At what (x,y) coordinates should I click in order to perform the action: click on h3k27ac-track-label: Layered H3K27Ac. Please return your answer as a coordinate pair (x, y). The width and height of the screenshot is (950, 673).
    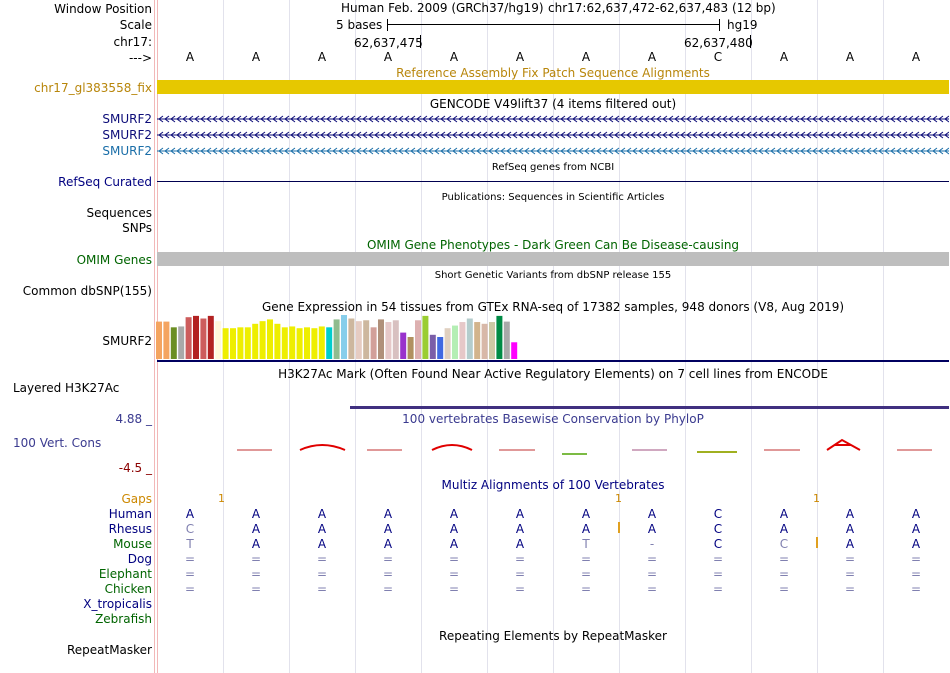
    Looking at the image, I should click on (66, 388).